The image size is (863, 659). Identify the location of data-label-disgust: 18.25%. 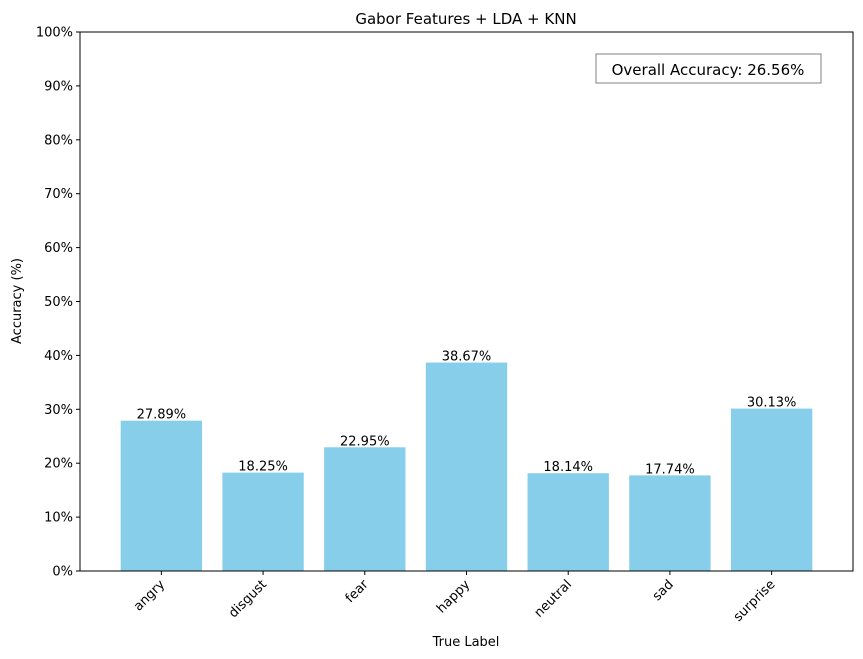
(263, 467).